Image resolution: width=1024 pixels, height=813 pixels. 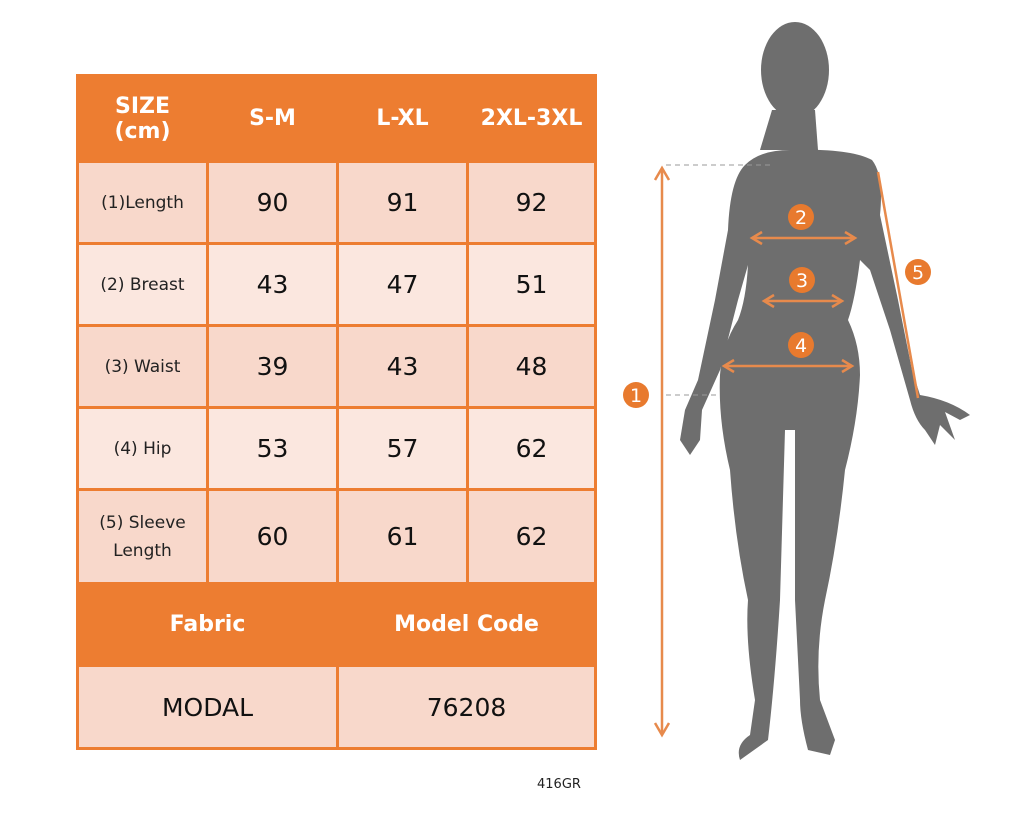 I want to click on cell: 90, so click(x=272, y=202).